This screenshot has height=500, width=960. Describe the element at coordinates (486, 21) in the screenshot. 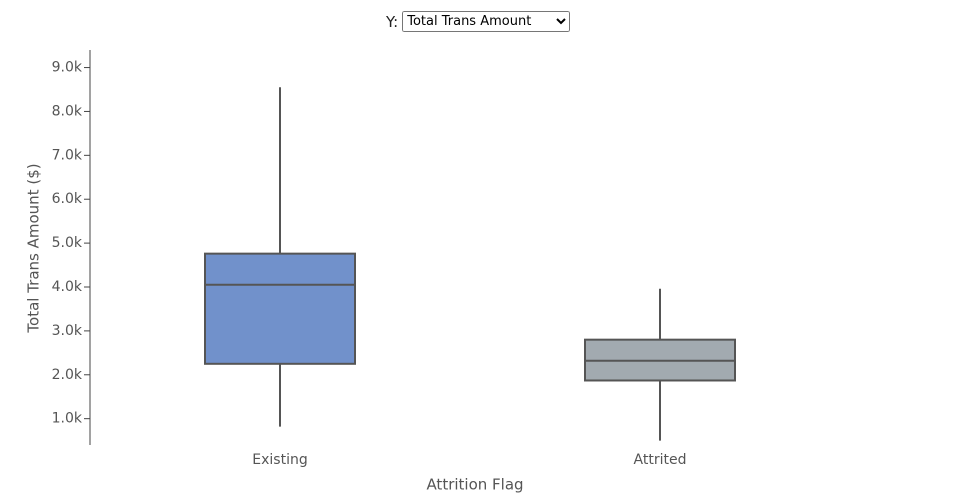

I see `y-select: Total Trans Amount` at that location.